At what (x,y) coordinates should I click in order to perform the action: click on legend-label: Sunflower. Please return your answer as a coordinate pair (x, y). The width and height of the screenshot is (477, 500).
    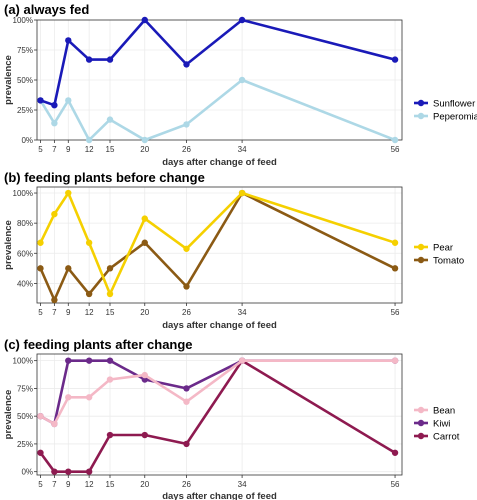
    Looking at the image, I should click on (454, 104).